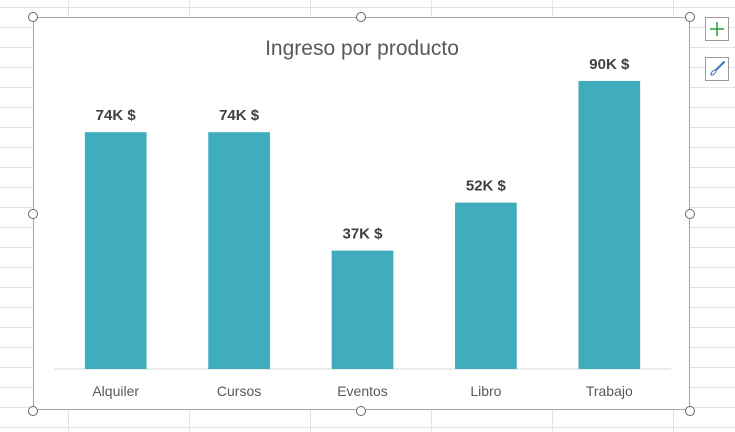 Image resolution: width=735 pixels, height=432 pixels. What do you see at coordinates (239, 250) in the screenshot?
I see `bar-cursos` at bounding box center [239, 250].